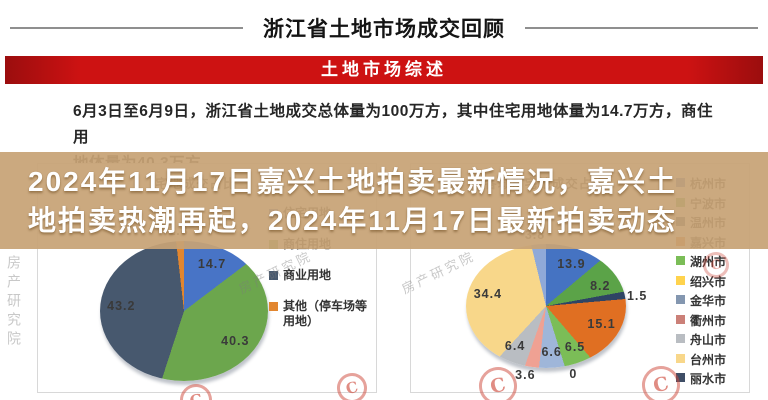 This screenshot has height=400, width=768. I want to click on pie-value-label: 40.3, so click(235, 341).